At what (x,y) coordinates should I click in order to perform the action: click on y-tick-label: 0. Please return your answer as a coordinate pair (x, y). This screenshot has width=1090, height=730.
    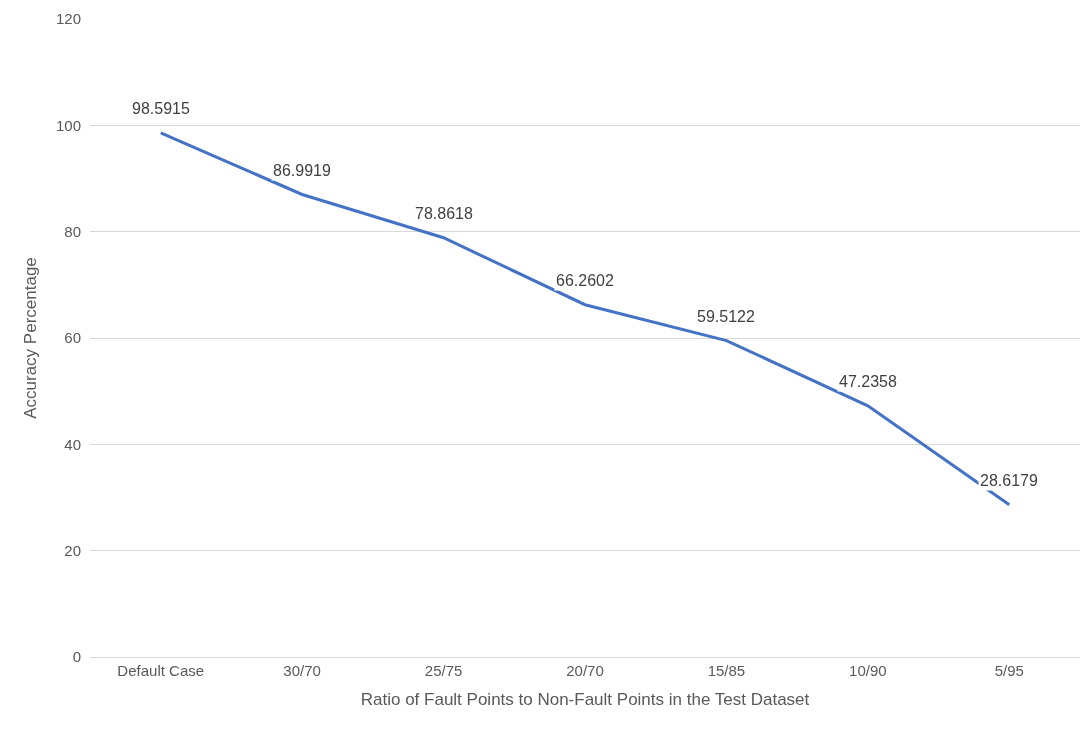
    Looking at the image, I should click on (76, 657).